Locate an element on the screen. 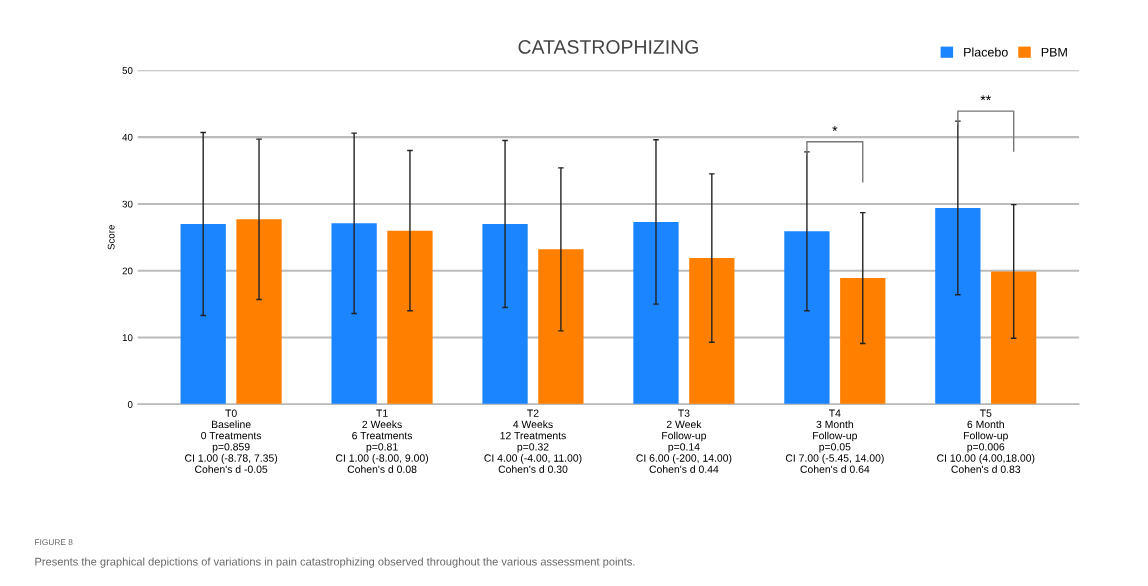  annotation: * is located at coordinates (835, 128).